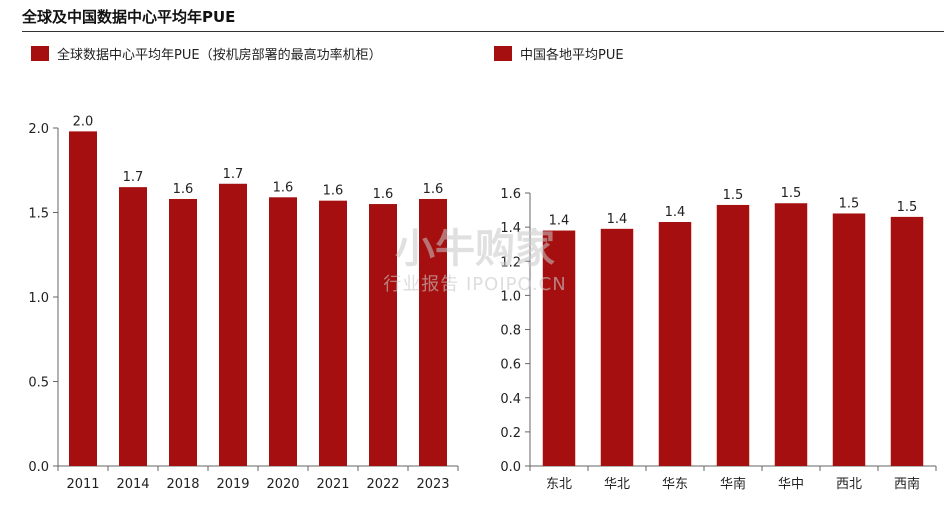  Describe the element at coordinates (40, 53) in the screenshot. I see `legend-swatch-global` at that location.